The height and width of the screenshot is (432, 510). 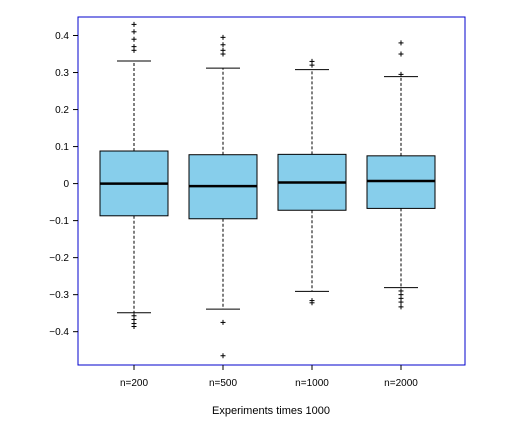 I want to click on y-tick-label: −0.2, so click(x=59, y=258).